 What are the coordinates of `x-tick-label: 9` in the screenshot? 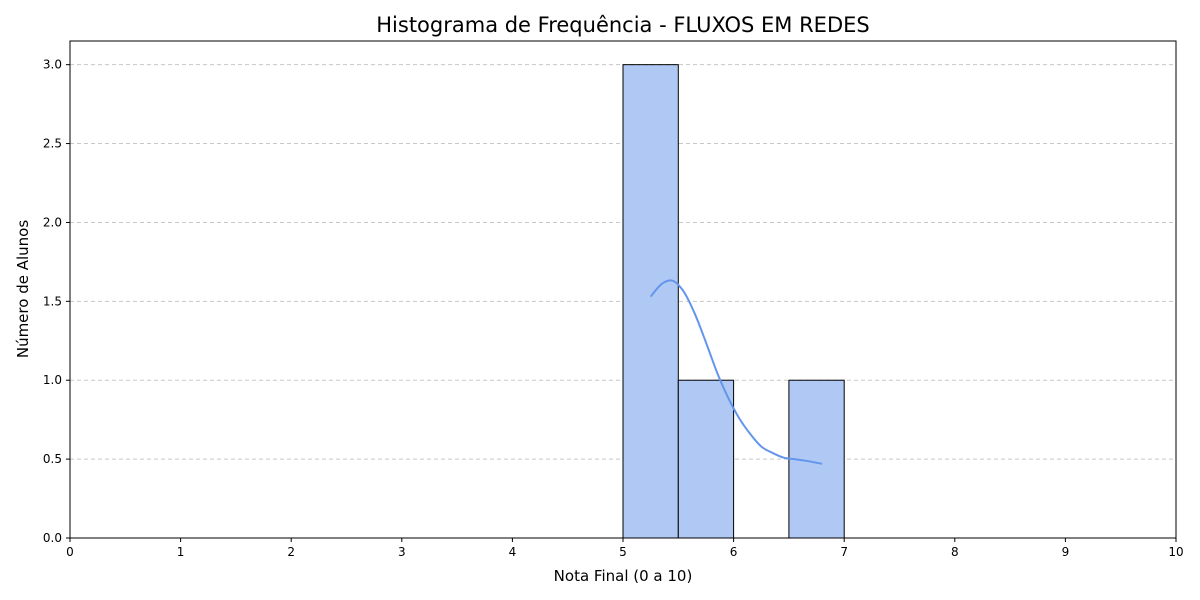 It's located at (1066, 552).